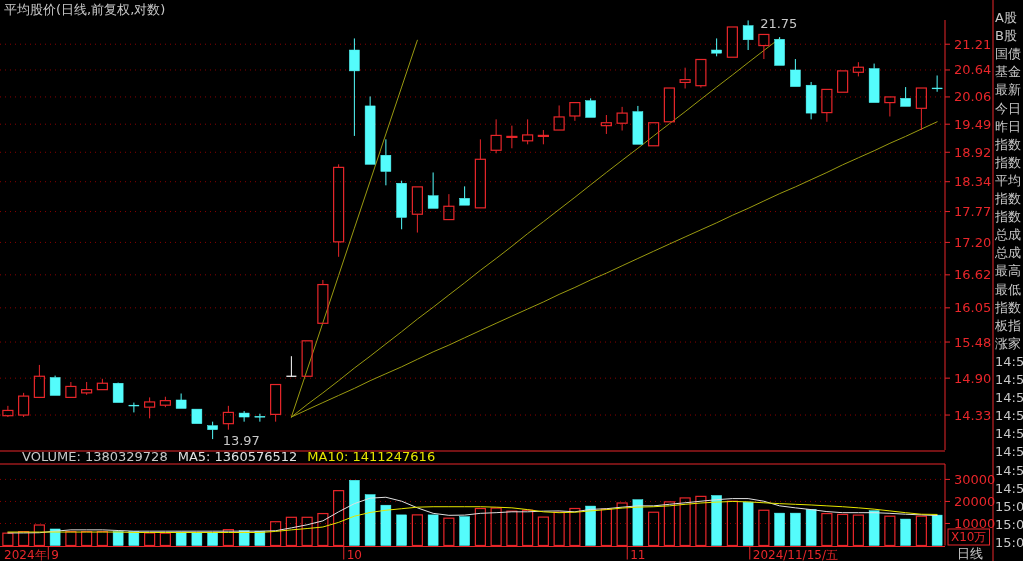  I want to click on annotation: 13.97, so click(241, 441).